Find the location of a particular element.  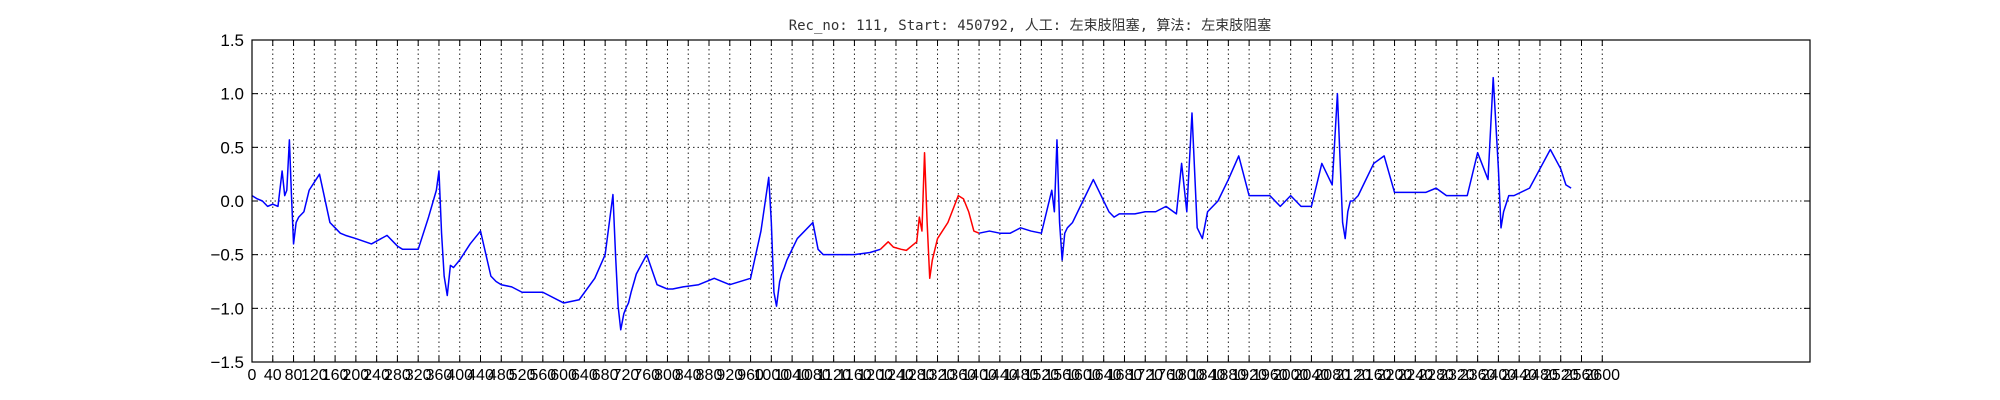

x-tick-label: 2400 is located at coordinates (1499, 375).